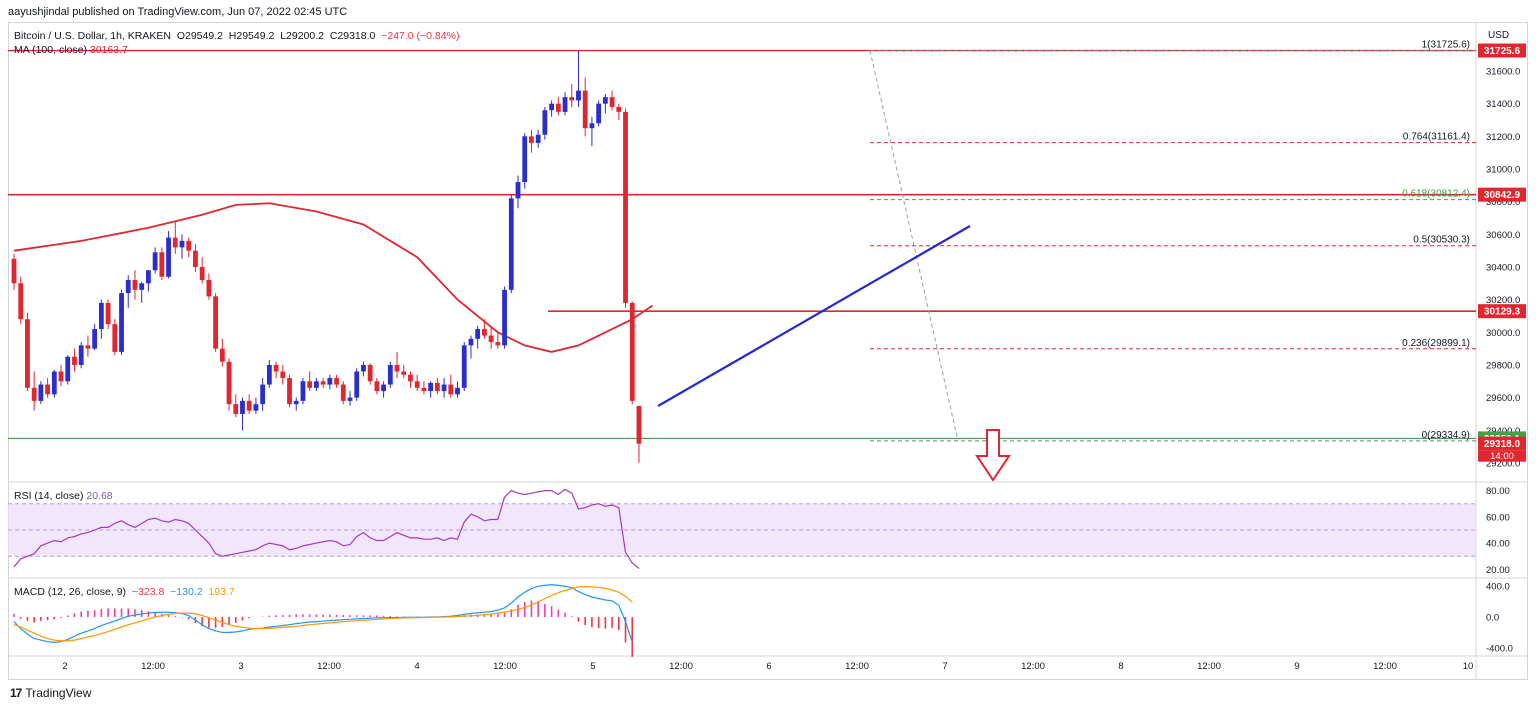 This screenshot has height=708, width=1536. I want to click on countdown-label: 14:00, so click(1502, 456).